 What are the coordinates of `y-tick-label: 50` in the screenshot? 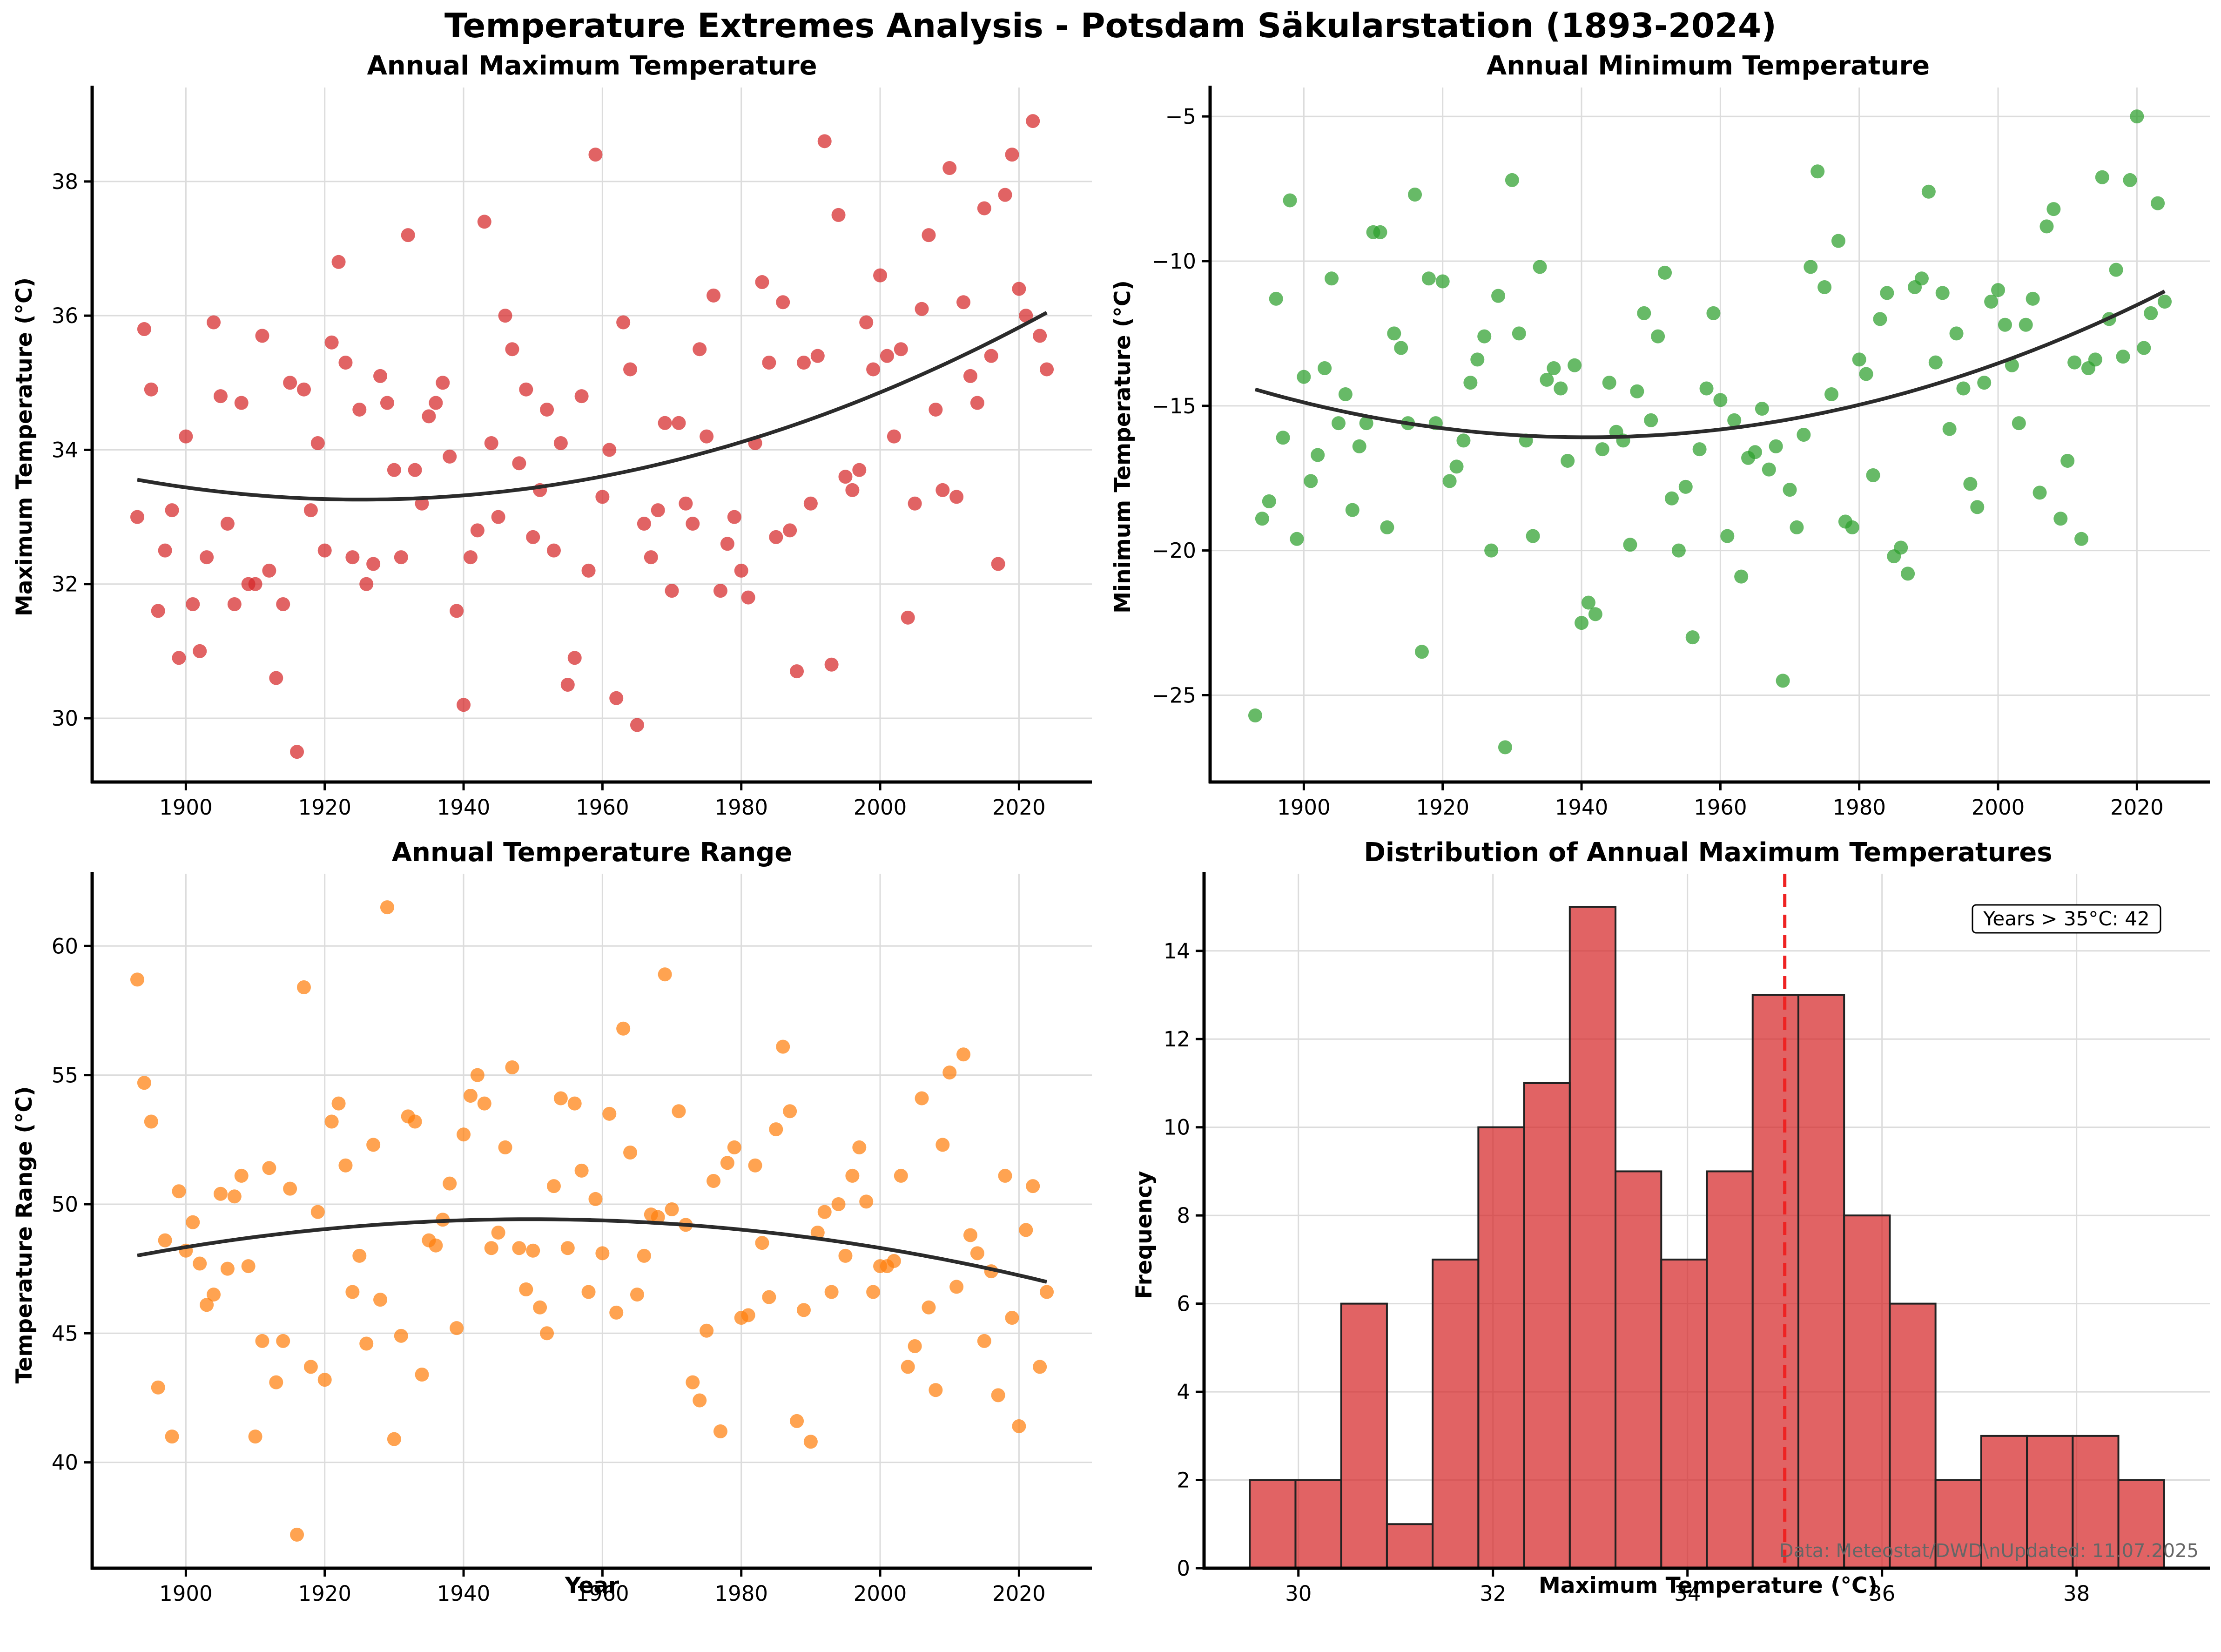 It's located at (65, 1204).